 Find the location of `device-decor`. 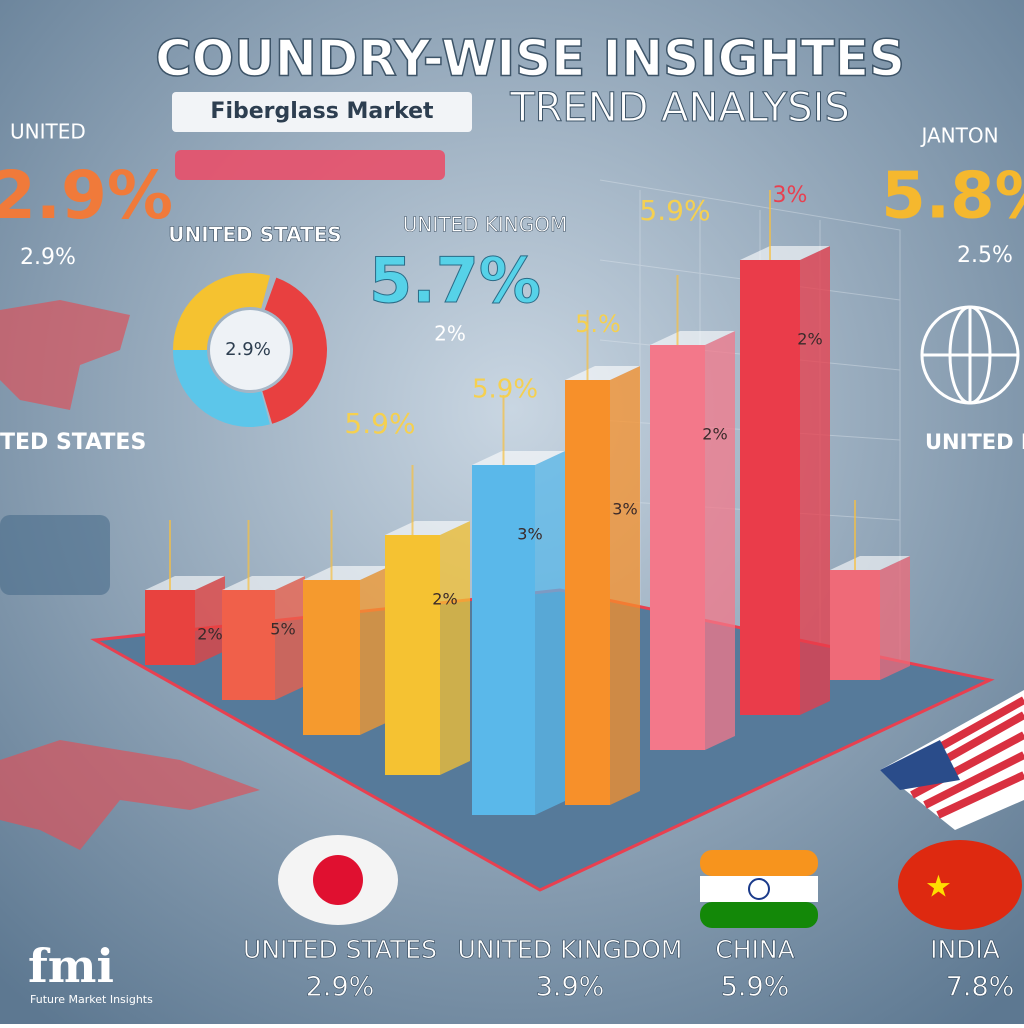

device-decor is located at coordinates (55, 555).